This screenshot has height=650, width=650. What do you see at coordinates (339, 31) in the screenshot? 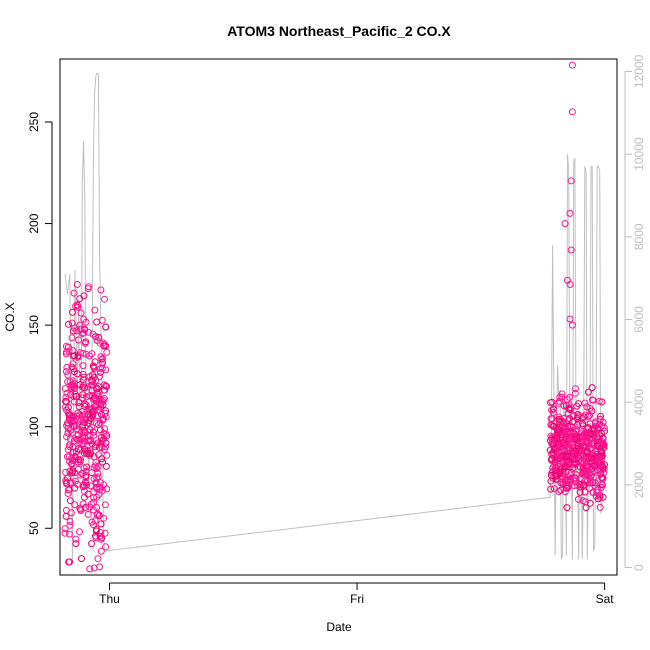
I see `chart-title: ATOM3 Northeast_Pacific_2 CO.X` at bounding box center [339, 31].